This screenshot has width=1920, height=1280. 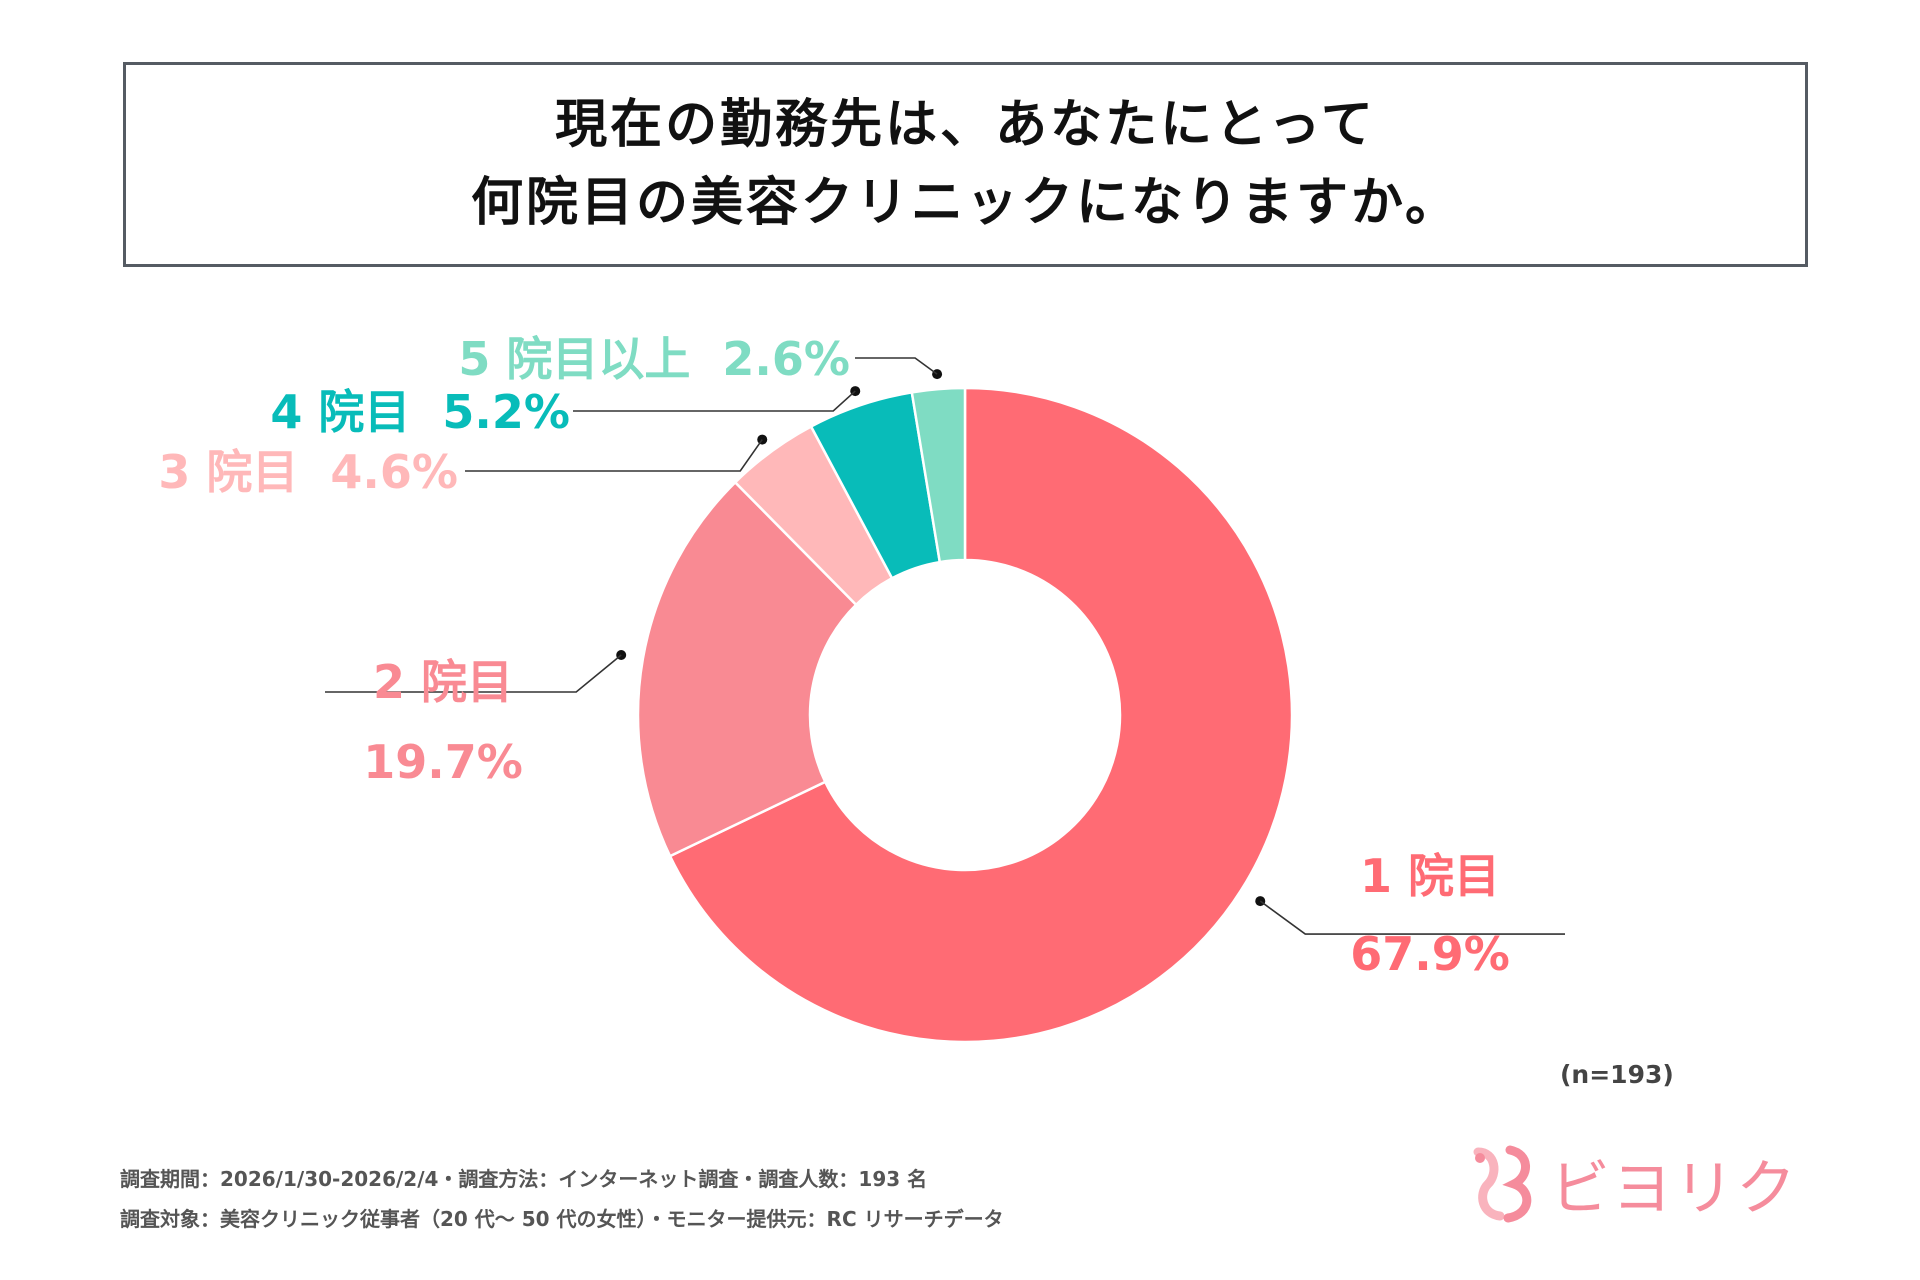 I want to click on category-label-4: 4 院目, so click(x=356, y=412).